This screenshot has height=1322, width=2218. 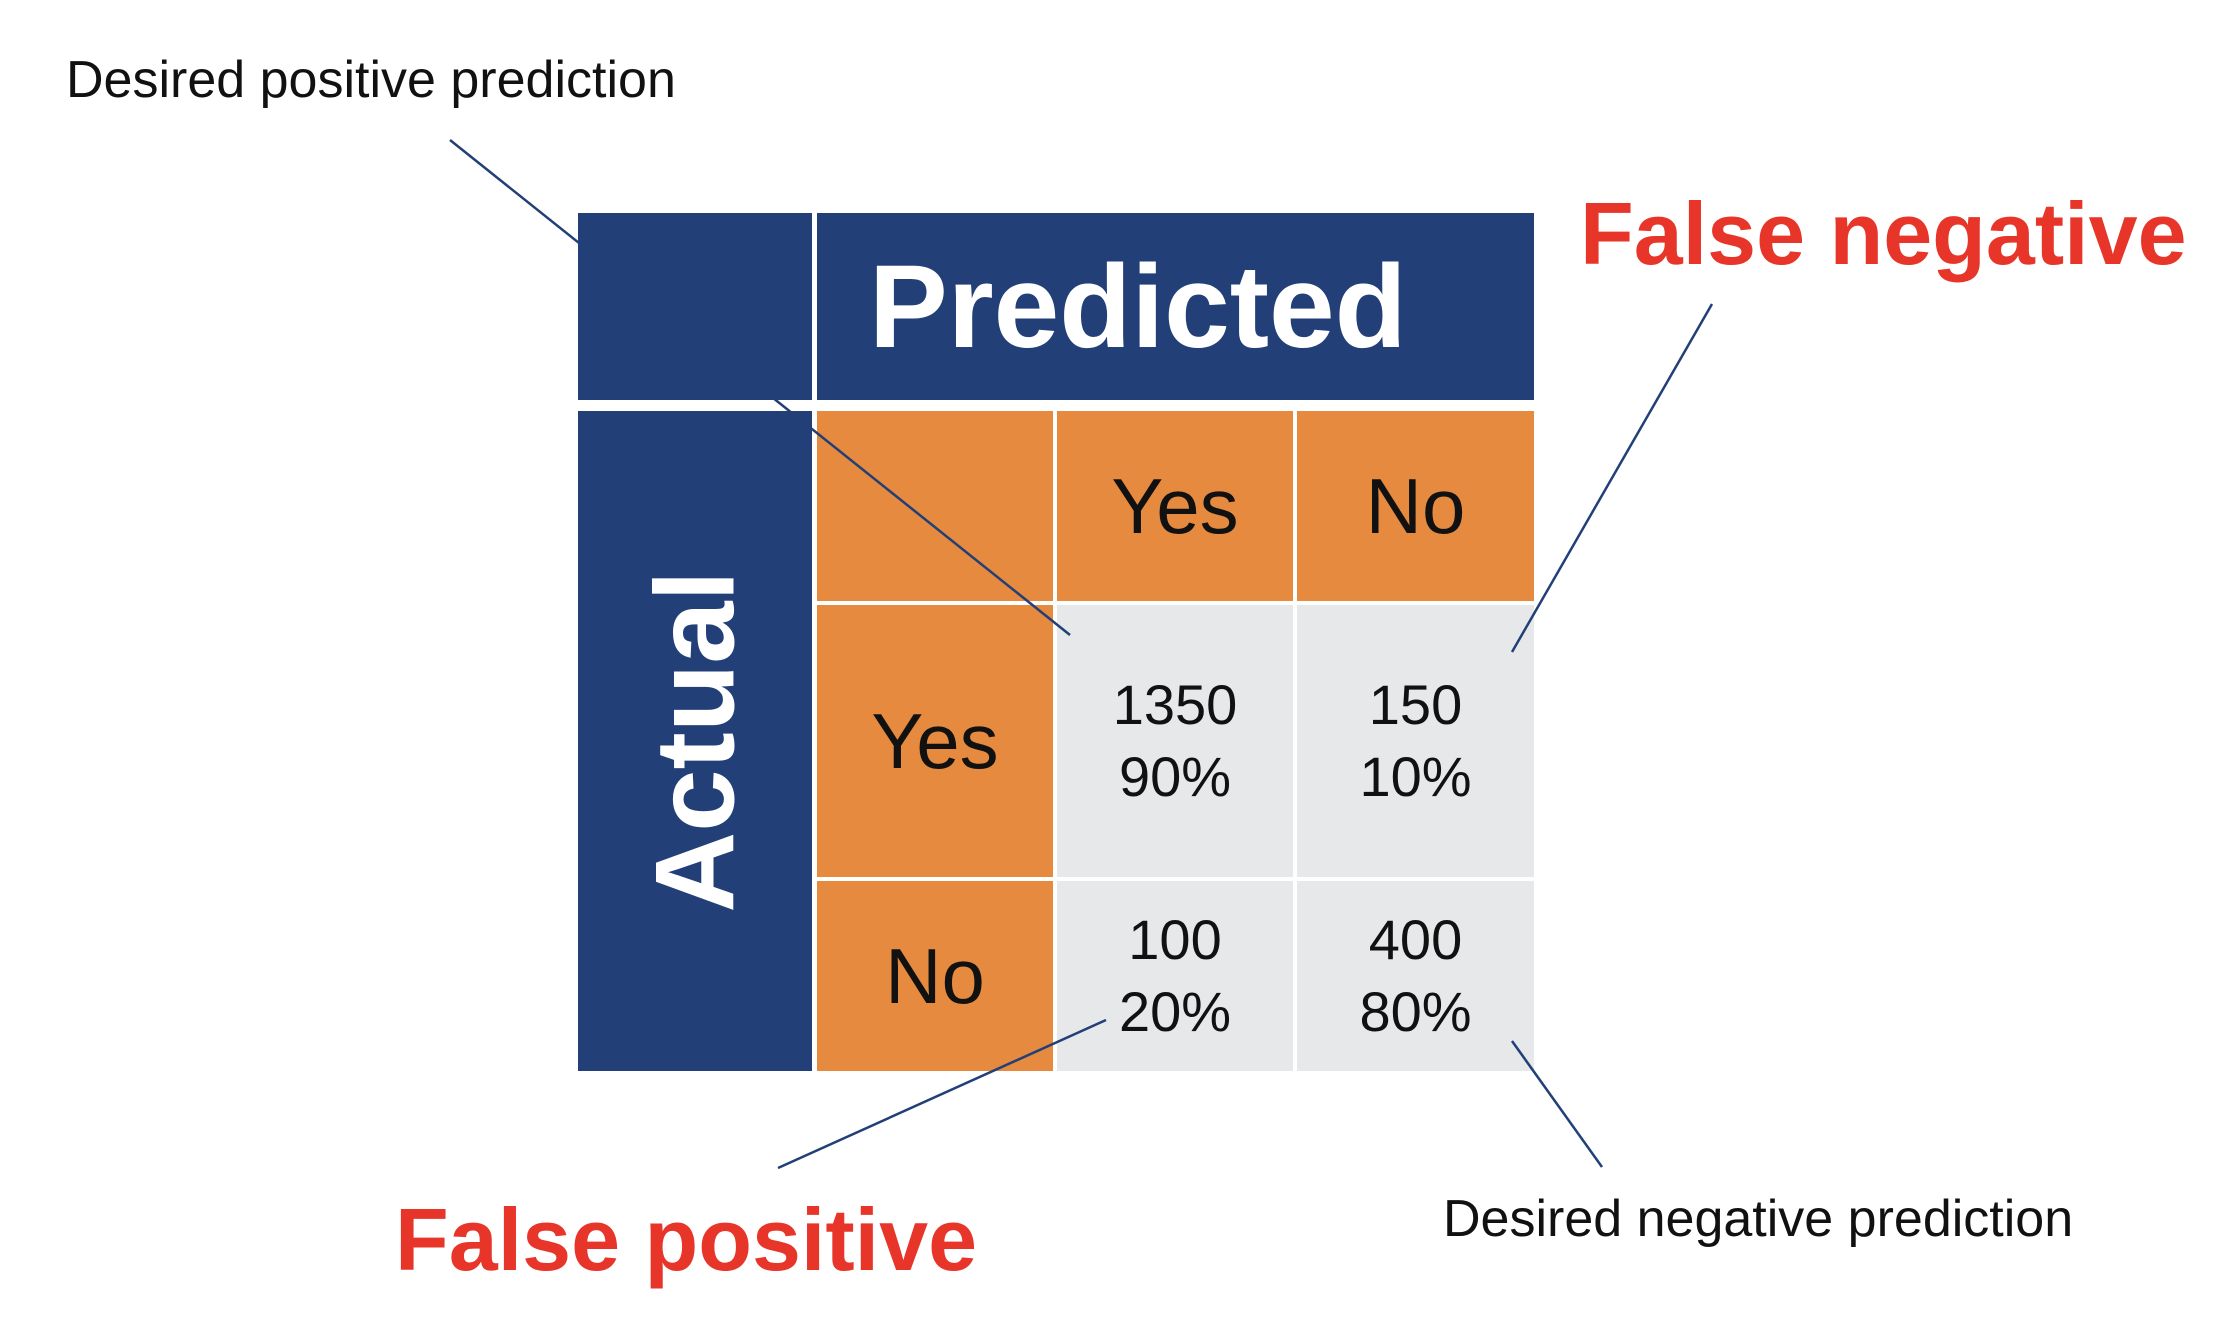 What do you see at coordinates (1758, 1219) in the screenshot?
I see `desired-negative-prediction-note: Desired negative prediction` at bounding box center [1758, 1219].